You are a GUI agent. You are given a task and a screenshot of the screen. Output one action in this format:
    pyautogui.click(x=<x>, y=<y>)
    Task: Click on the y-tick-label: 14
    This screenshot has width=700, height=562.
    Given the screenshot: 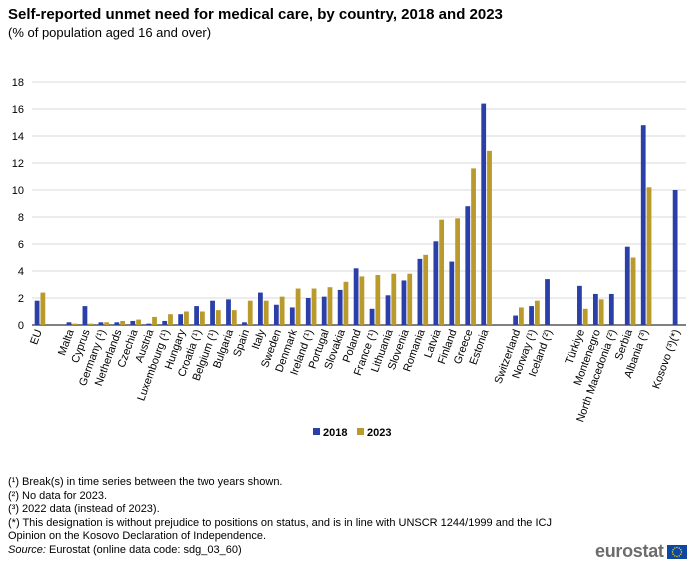 What is the action you would take?
    pyautogui.click(x=18, y=137)
    